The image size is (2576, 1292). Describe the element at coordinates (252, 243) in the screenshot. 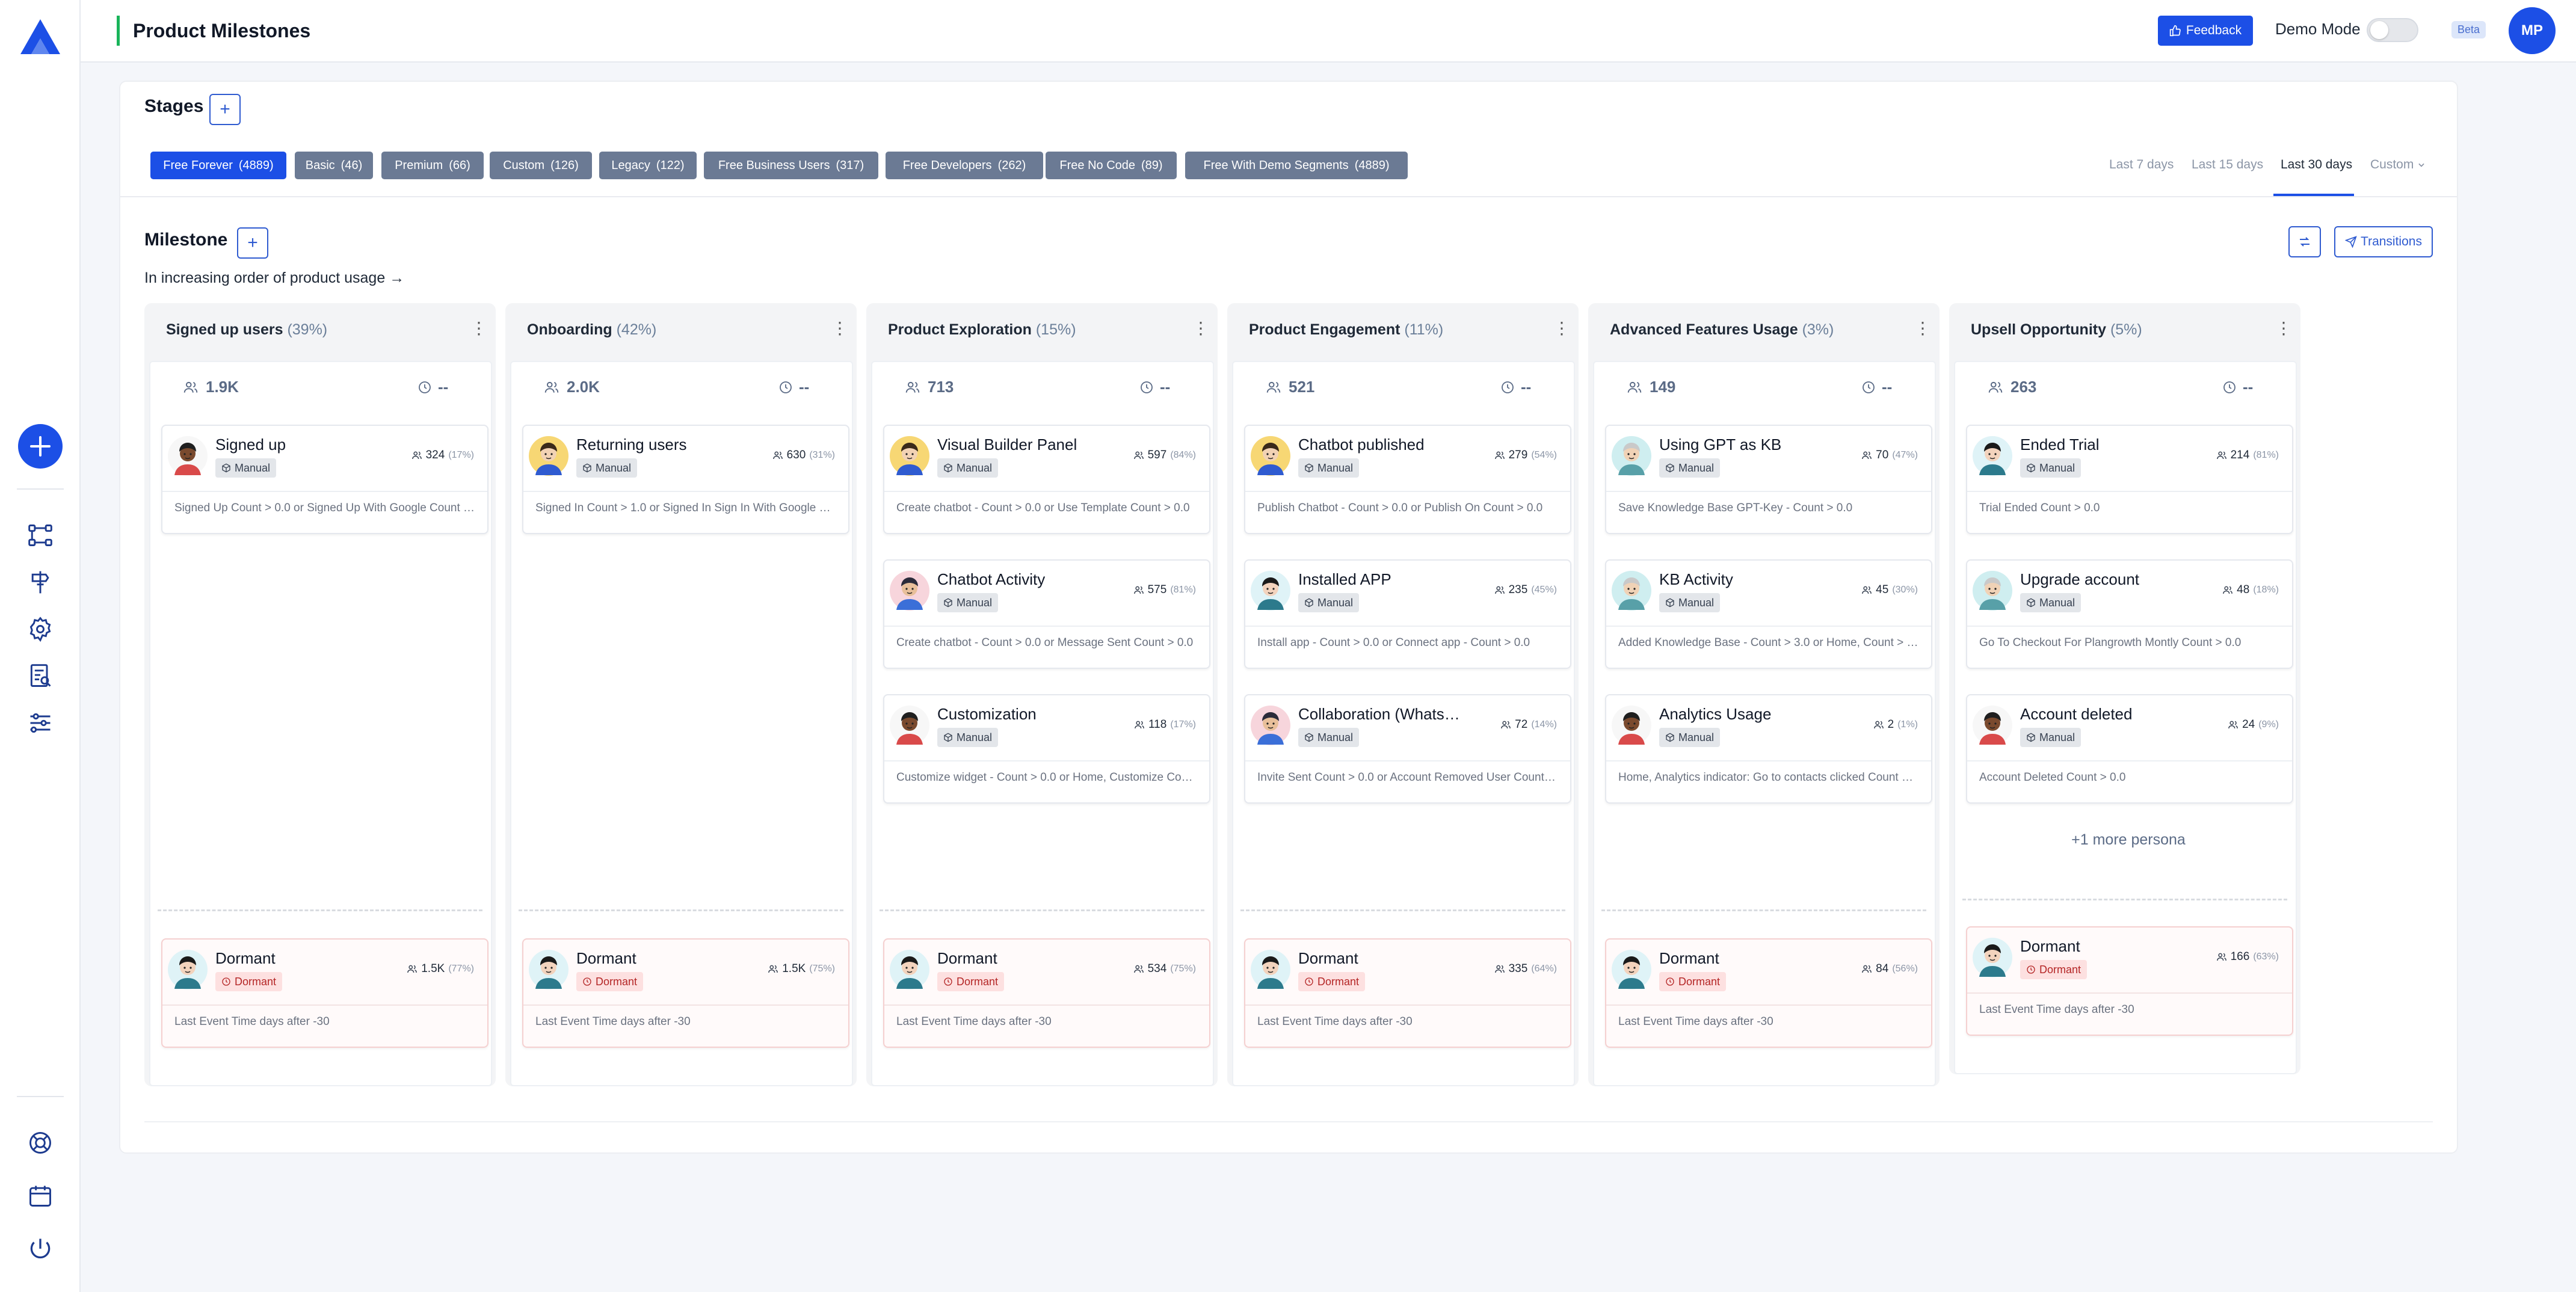

I see `add-milestone-button: +` at that location.